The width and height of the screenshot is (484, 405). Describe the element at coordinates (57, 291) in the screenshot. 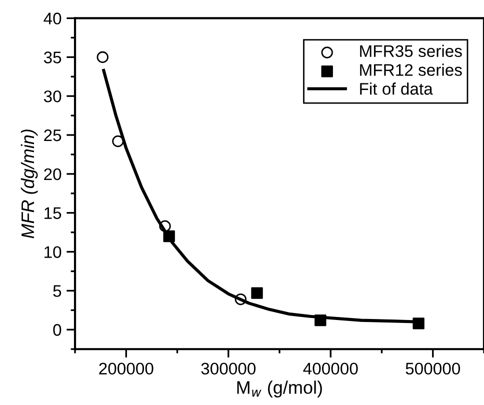

I see `y-tick-label: 5` at that location.